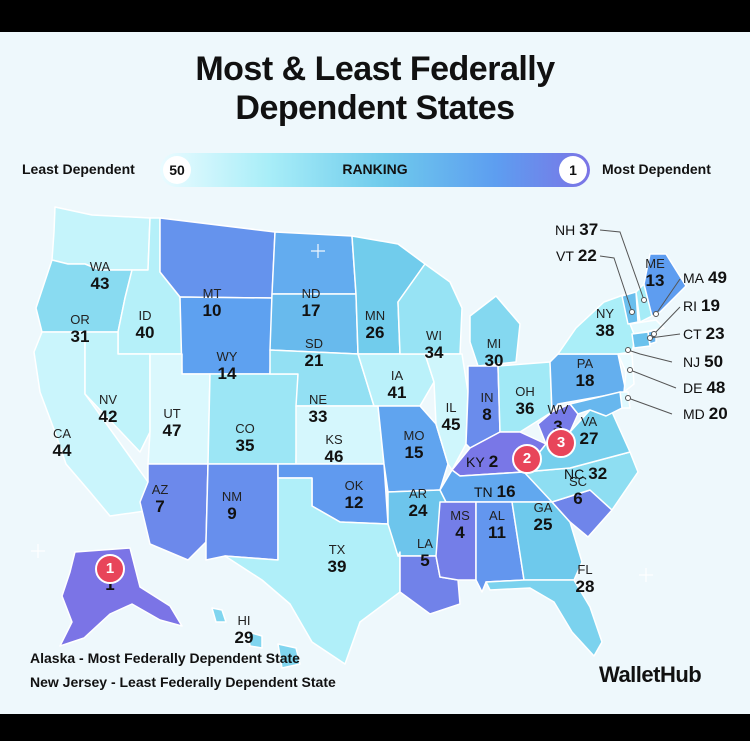 The image size is (750, 741). What do you see at coordinates (655, 263) in the screenshot?
I see `state-abbr-me: ME` at bounding box center [655, 263].